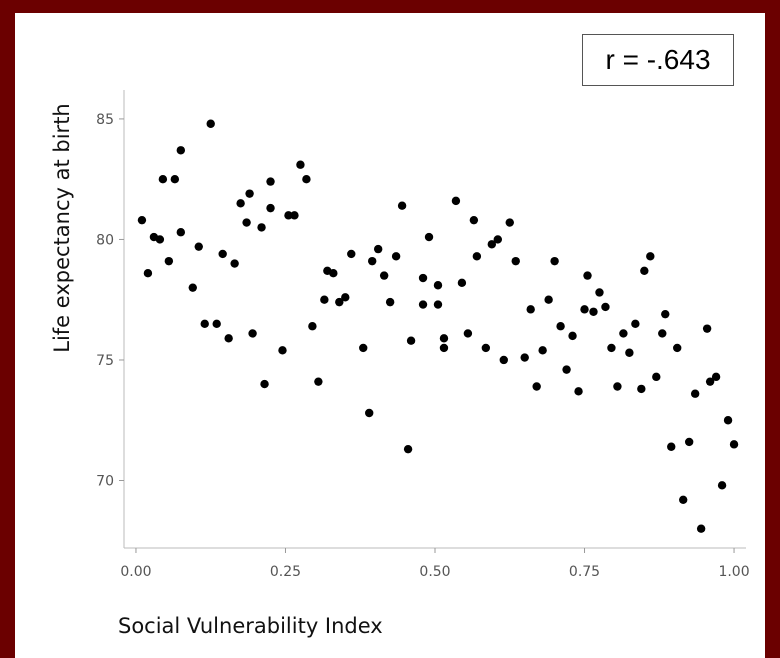 The width and height of the screenshot is (780, 658). What do you see at coordinates (658, 60) in the screenshot?
I see `correlation-annotation: r = -.643` at bounding box center [658, 60].